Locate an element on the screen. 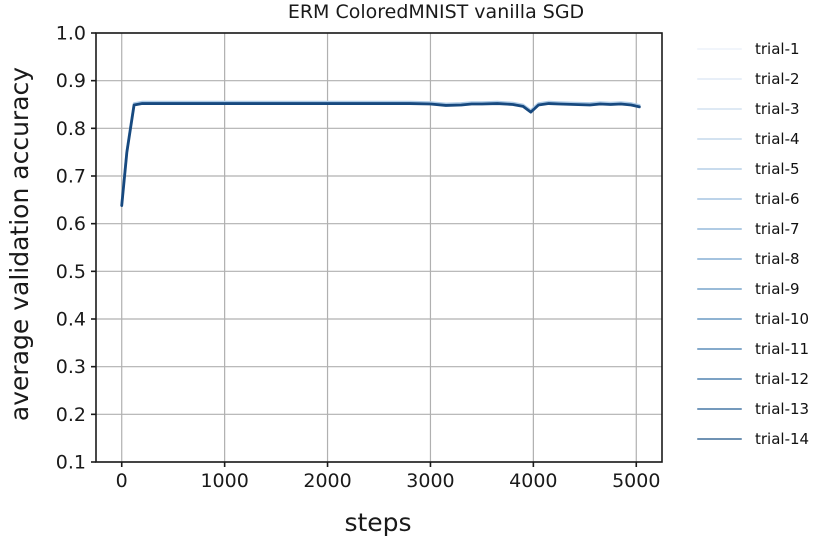 The image size is (830, 548). legend-label: trial-6 is located at coordinates (777, 199).